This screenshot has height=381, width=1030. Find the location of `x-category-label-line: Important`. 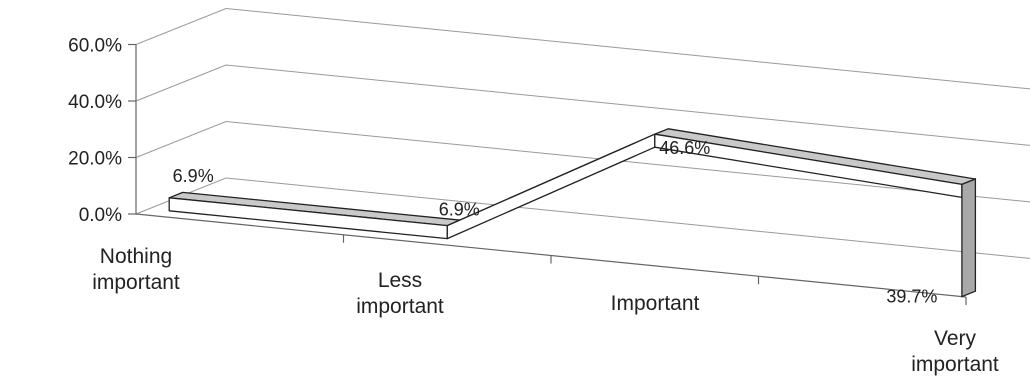

x-category-label-line: Important is located at coordinates (655, 303).